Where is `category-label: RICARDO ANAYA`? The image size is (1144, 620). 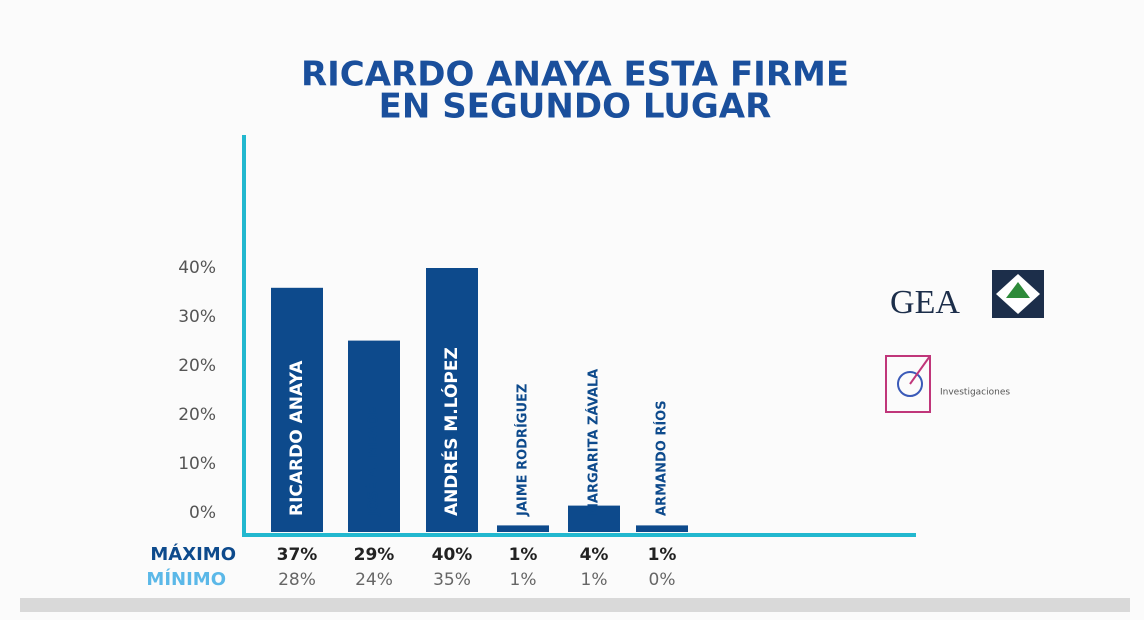 category-label: RICARDO ANAYA is located at coordinates (297, 438).